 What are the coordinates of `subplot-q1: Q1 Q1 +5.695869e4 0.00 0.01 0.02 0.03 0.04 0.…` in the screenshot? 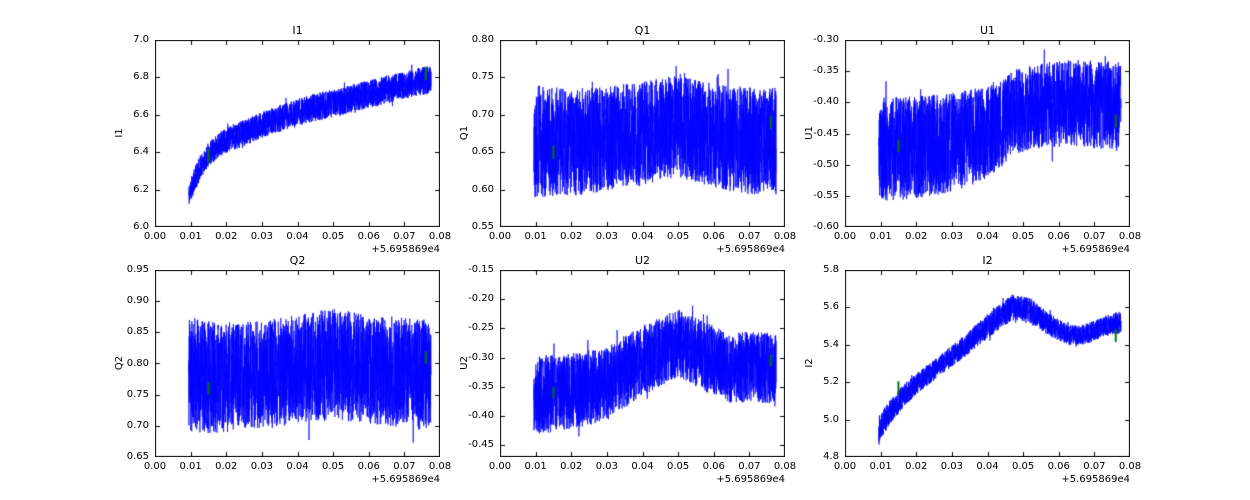 It's located at (620, 138).